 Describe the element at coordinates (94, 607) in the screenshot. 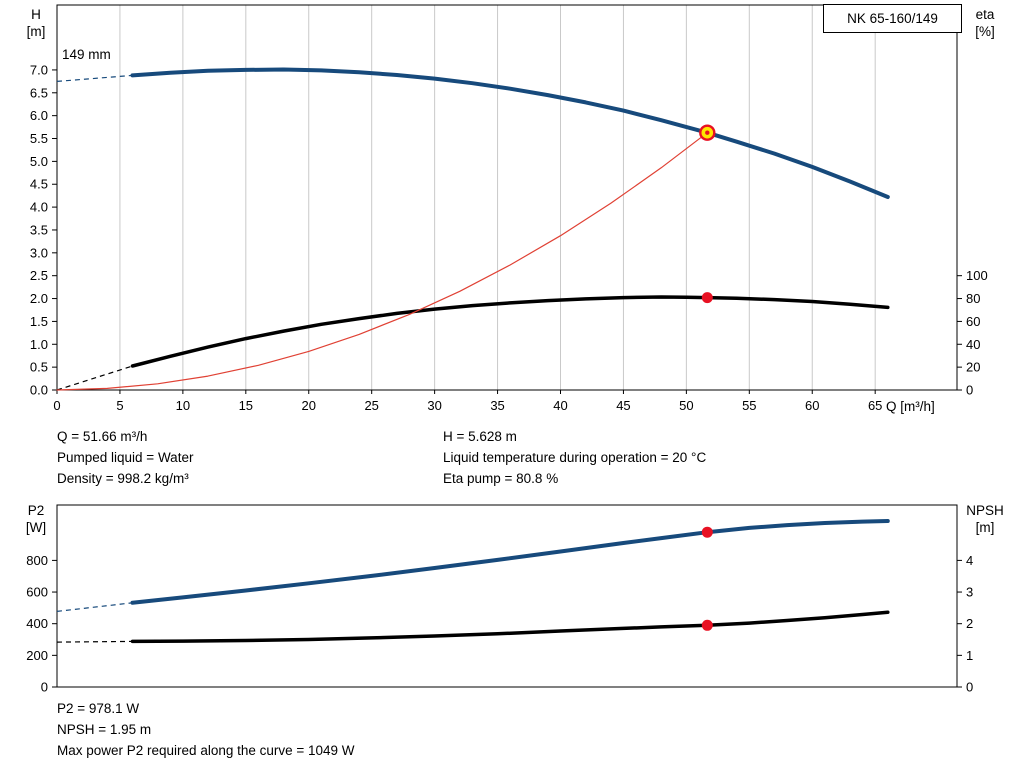

I see `p2-curve-lead` at that location.